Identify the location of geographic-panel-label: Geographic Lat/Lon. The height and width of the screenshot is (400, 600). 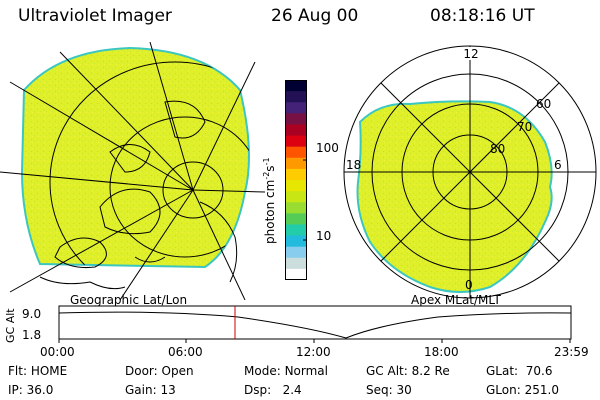
(129, 300).